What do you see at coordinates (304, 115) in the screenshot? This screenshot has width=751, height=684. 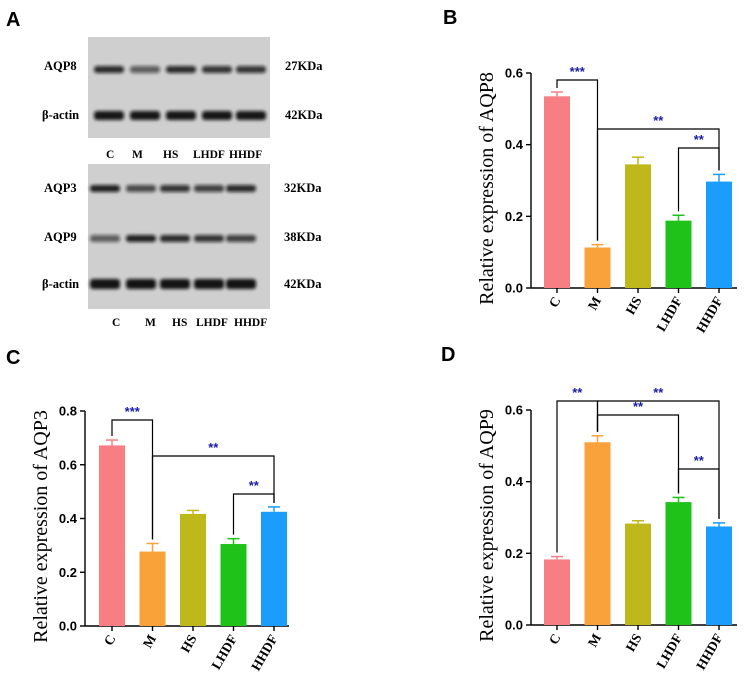 I see `blot-top-size-2: 42KDa` at bounding box center [304, 115].